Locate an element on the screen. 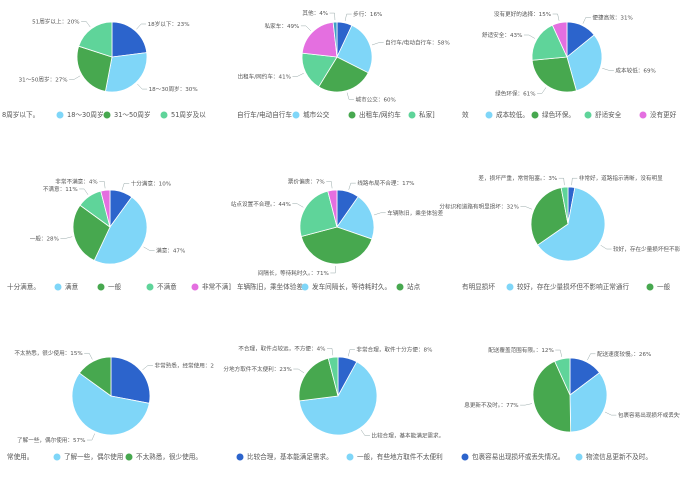  slice-label: 城市公交：60% is located at coordinates (375, 99).